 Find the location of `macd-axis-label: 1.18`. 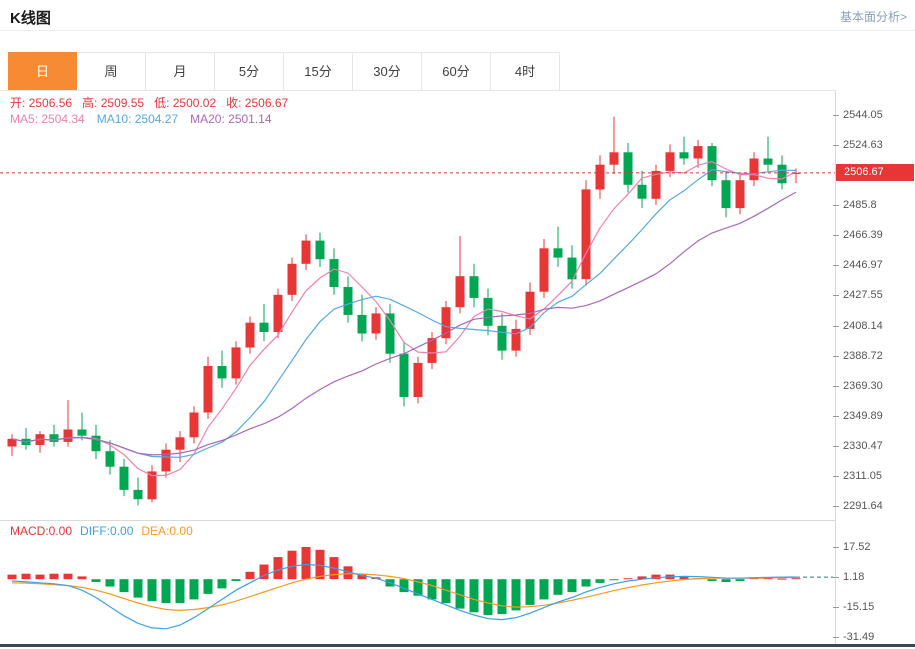

macd-axis-label: 1.18 is located at coordinates (848, 577).